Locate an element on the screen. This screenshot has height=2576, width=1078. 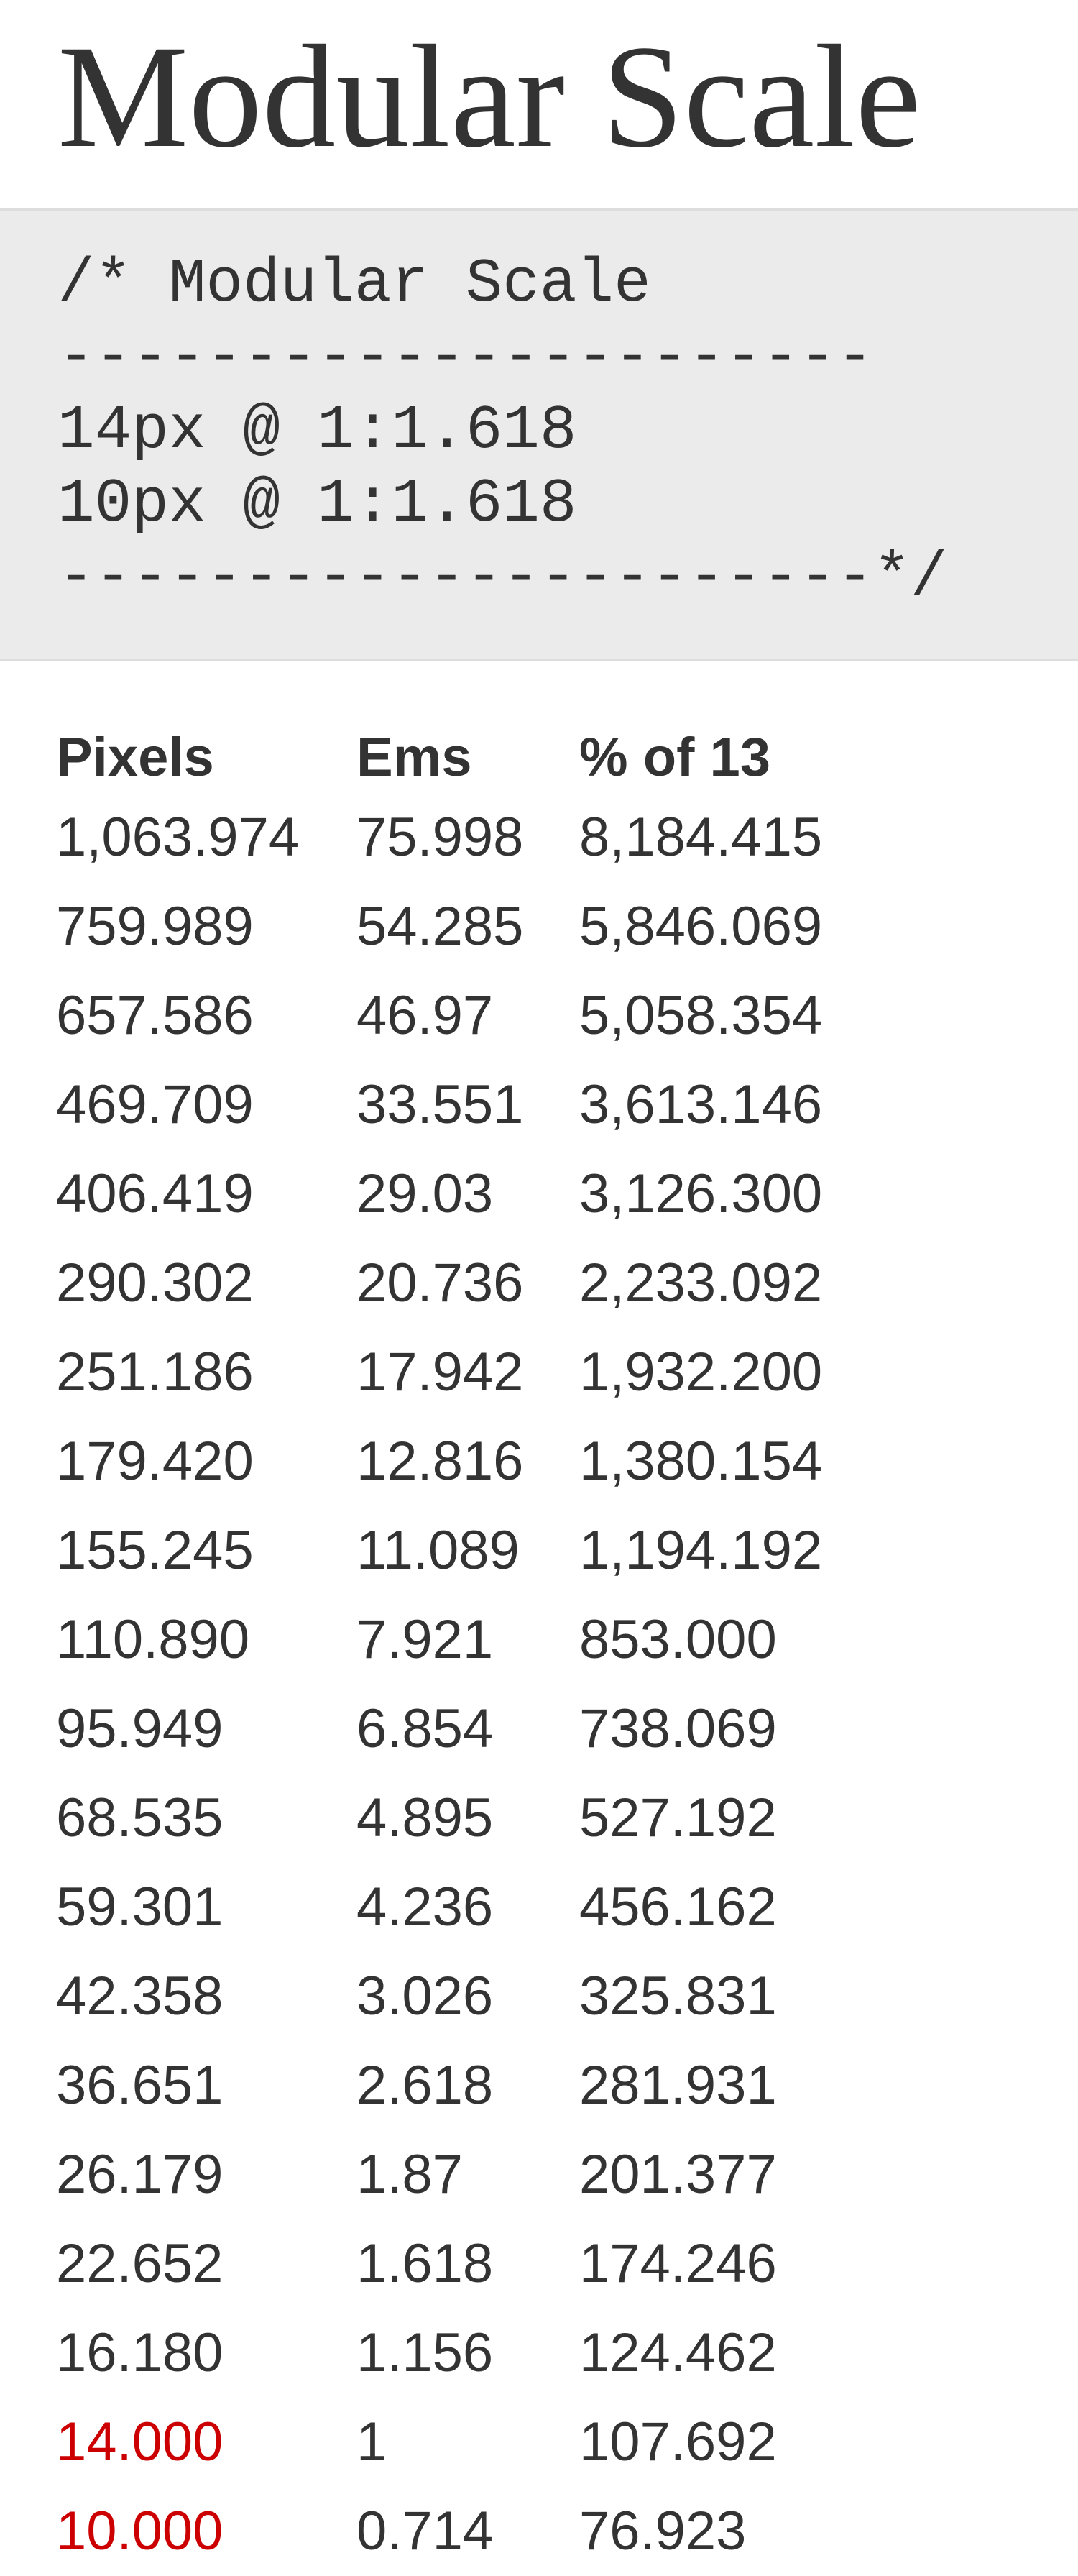
table-row: 290.302 20.736 2,233.092 is located at coordinates (462, 1283).